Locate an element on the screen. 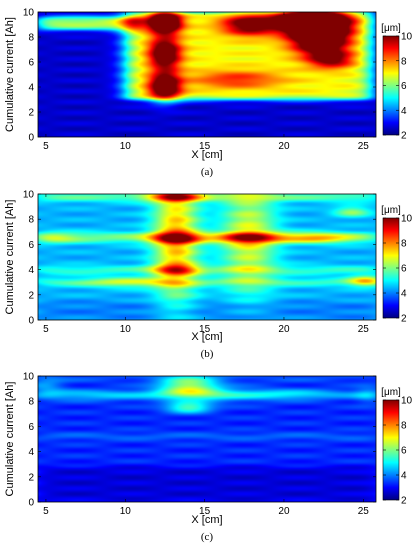  panel-label: (b) is located at coordinates (207, 354).